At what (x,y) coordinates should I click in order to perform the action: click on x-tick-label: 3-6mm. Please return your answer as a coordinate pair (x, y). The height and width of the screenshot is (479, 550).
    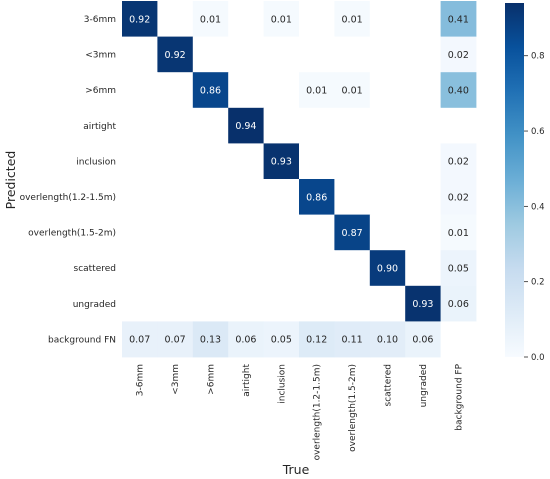
    Looking at the image, I should click on (141, 380).